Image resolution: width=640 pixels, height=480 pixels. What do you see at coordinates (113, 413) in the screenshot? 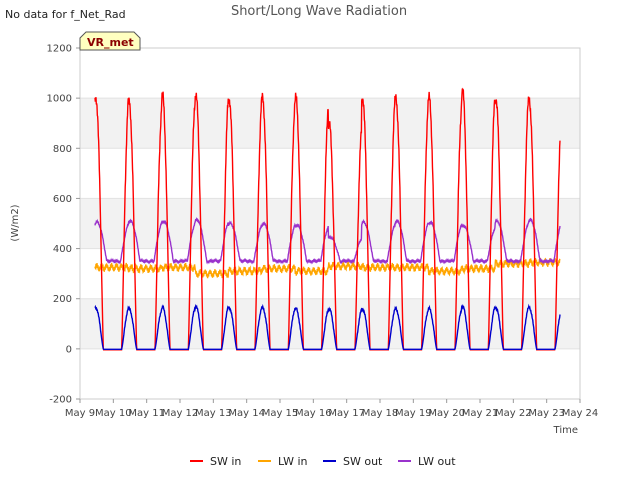
I see `x-tick-label: May 10` at bounding box center [113, 413].